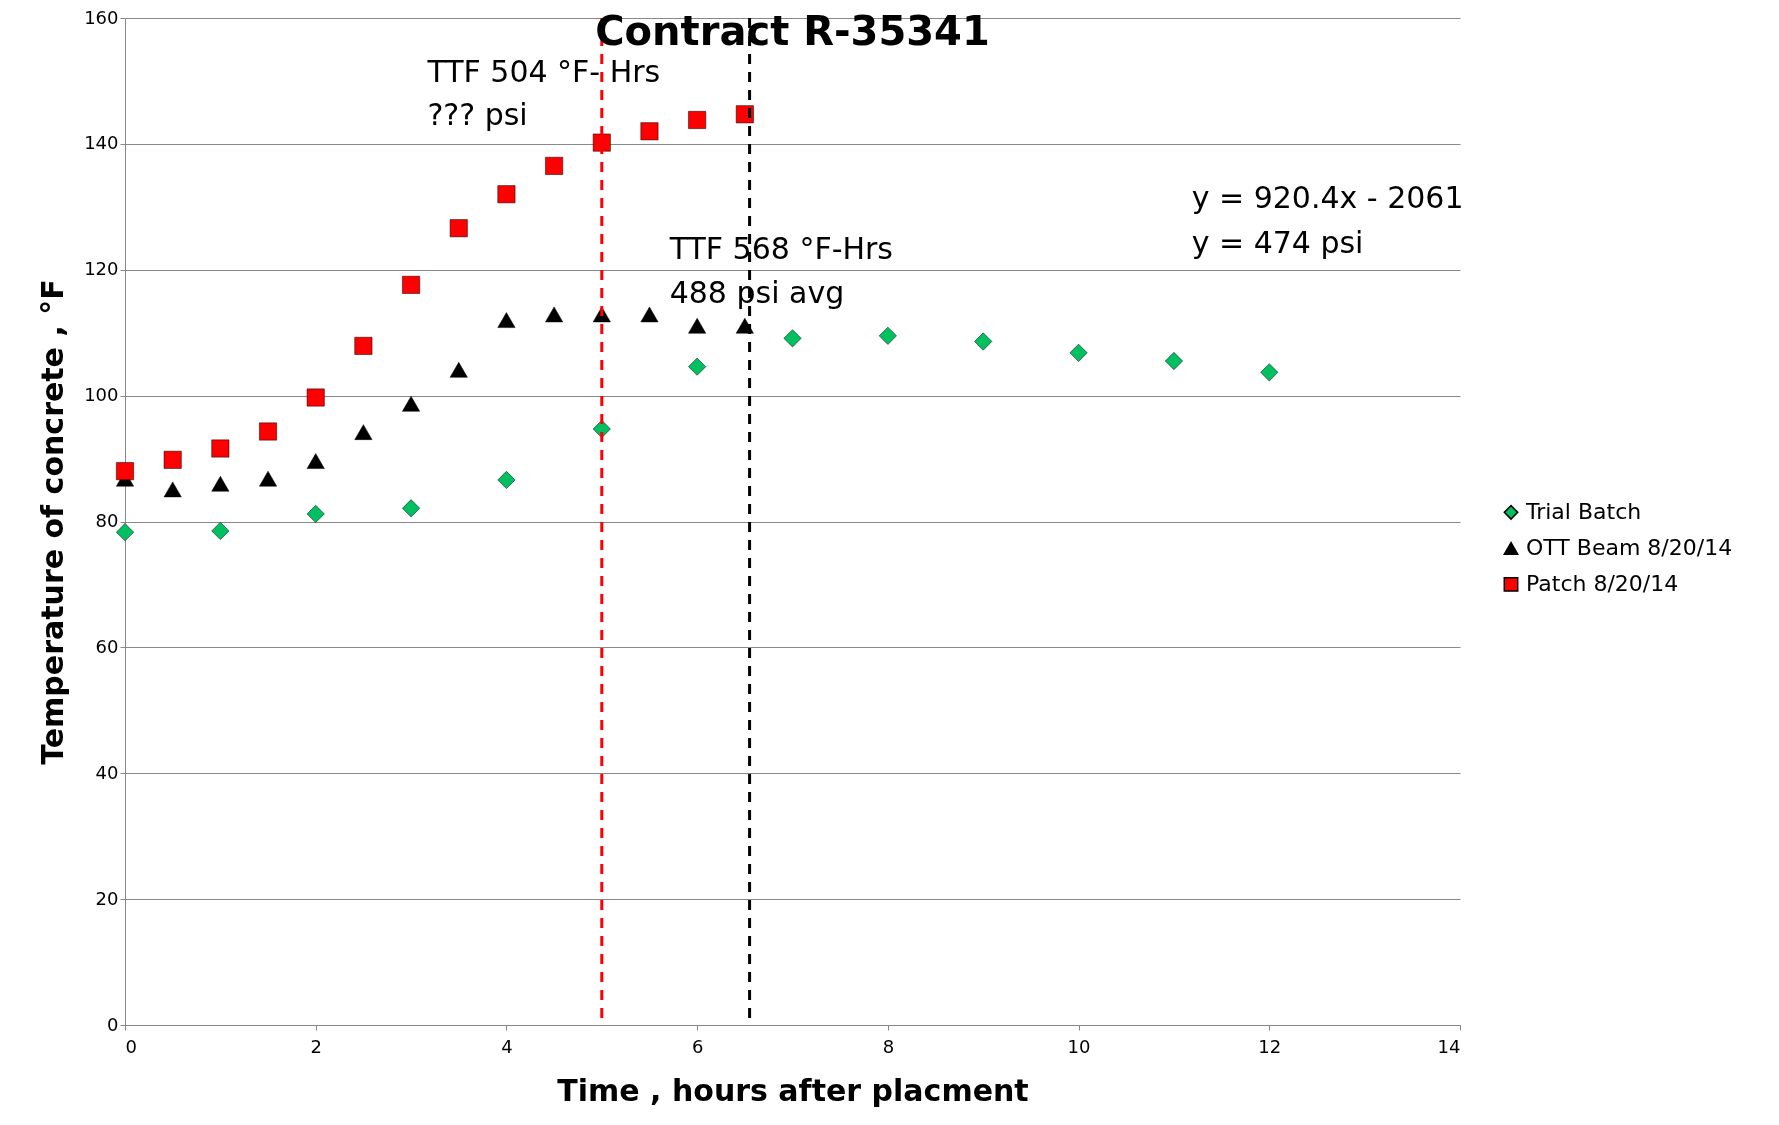  What do you see at coordinates (757, 292) in the screenshot?
I see `annotation: 488 psi avg` at bounding box center [757, 292].